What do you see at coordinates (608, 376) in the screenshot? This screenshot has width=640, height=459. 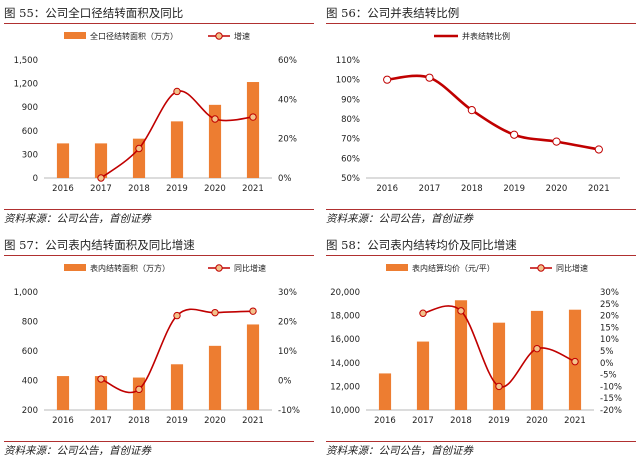 I see `y-right-tick-label: -5%` at bounding box center [608, 376].